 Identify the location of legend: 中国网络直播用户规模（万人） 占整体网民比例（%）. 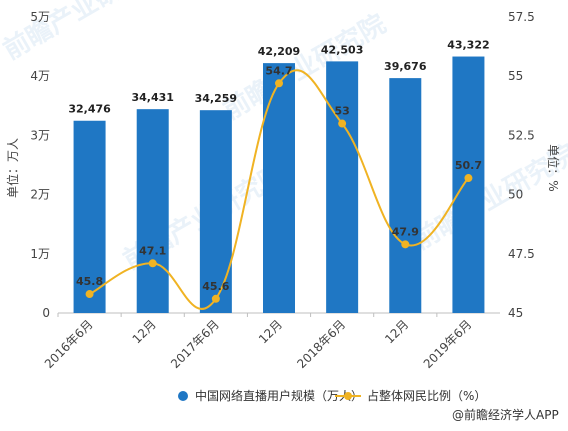
(332, 395).